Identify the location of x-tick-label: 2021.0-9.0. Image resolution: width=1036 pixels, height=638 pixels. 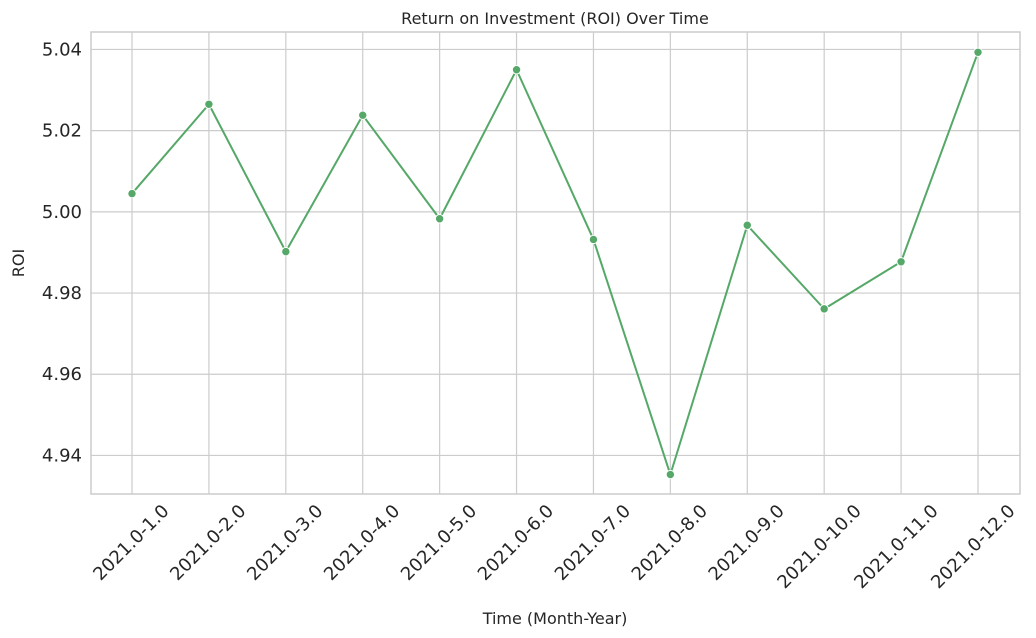
(747, 543).